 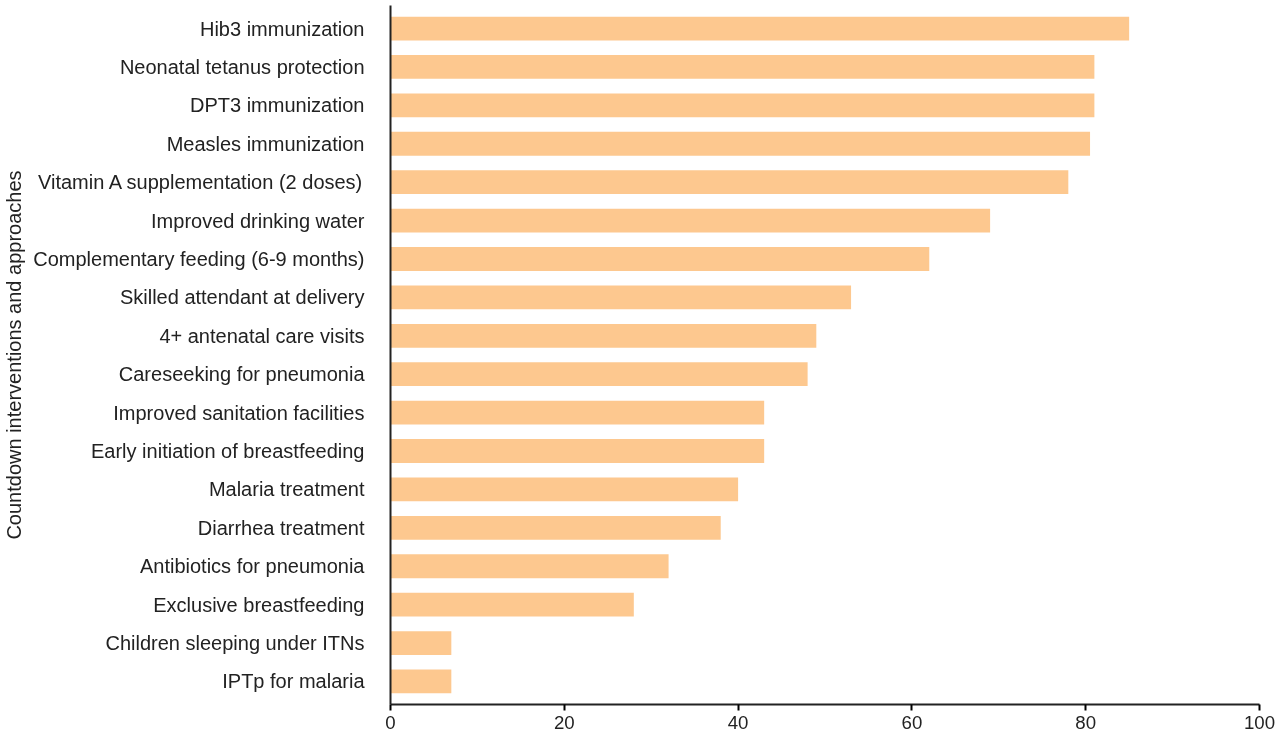 What do you see at coordinates (200, 182) in the screenshot?
I see `y-tick-label: Vitamin A supplementation (2 doses)` at bounding box center [200, 182].